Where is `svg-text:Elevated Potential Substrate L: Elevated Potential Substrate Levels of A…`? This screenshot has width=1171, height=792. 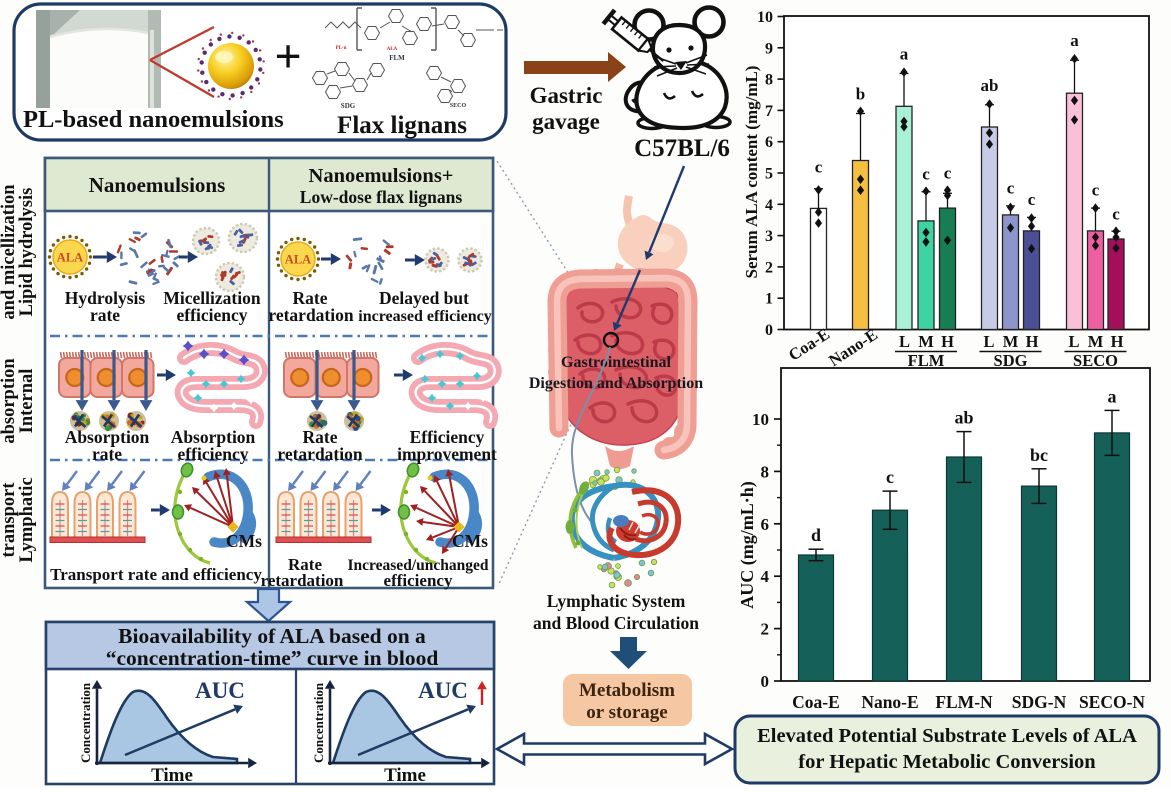 svg-text:Elevated Potential Substrate L: Elevated Potential Substrate Levels of A… is located at coordinates (947, 736).